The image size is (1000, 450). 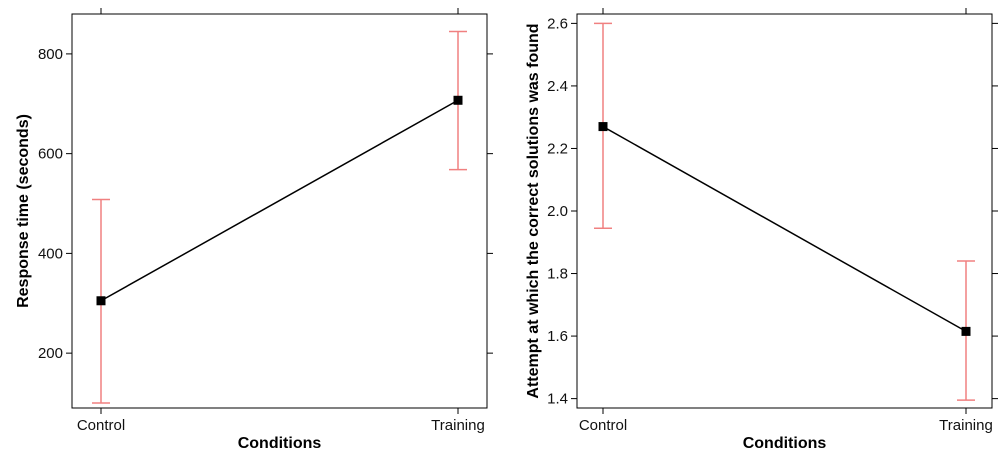 I want to click on y-tick-label: 1.6, so click(x=557, y=336).